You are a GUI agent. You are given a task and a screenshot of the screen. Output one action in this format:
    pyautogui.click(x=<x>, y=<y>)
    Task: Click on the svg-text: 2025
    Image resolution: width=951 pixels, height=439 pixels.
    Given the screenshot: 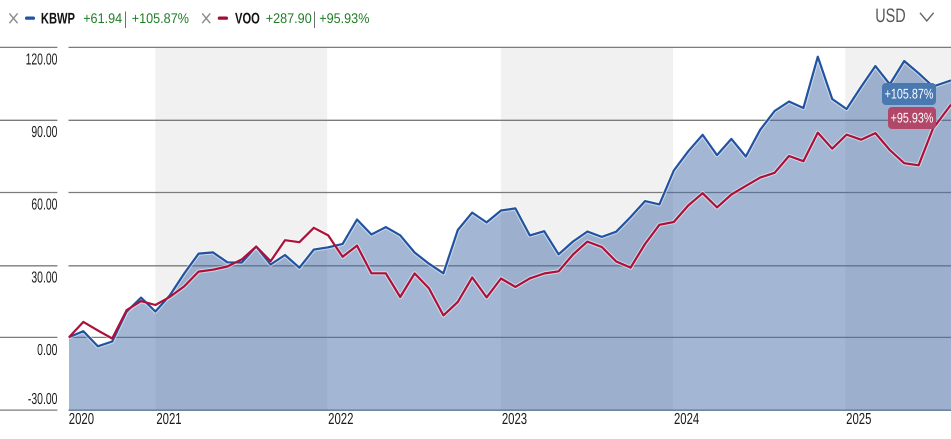 What is the action you would take?
    pyautogui.click(x=858, y=419)
    